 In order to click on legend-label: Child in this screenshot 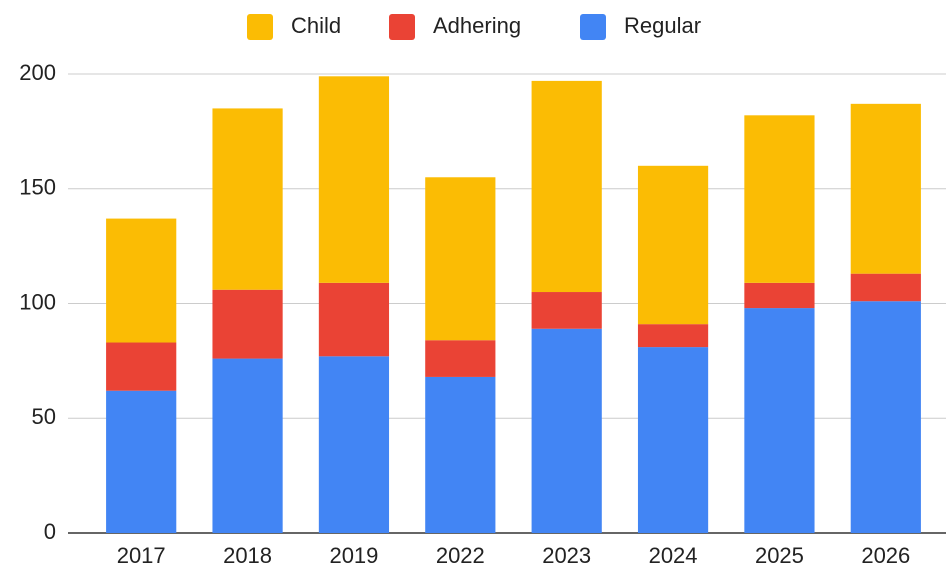, I will do `click(316, 25)`.